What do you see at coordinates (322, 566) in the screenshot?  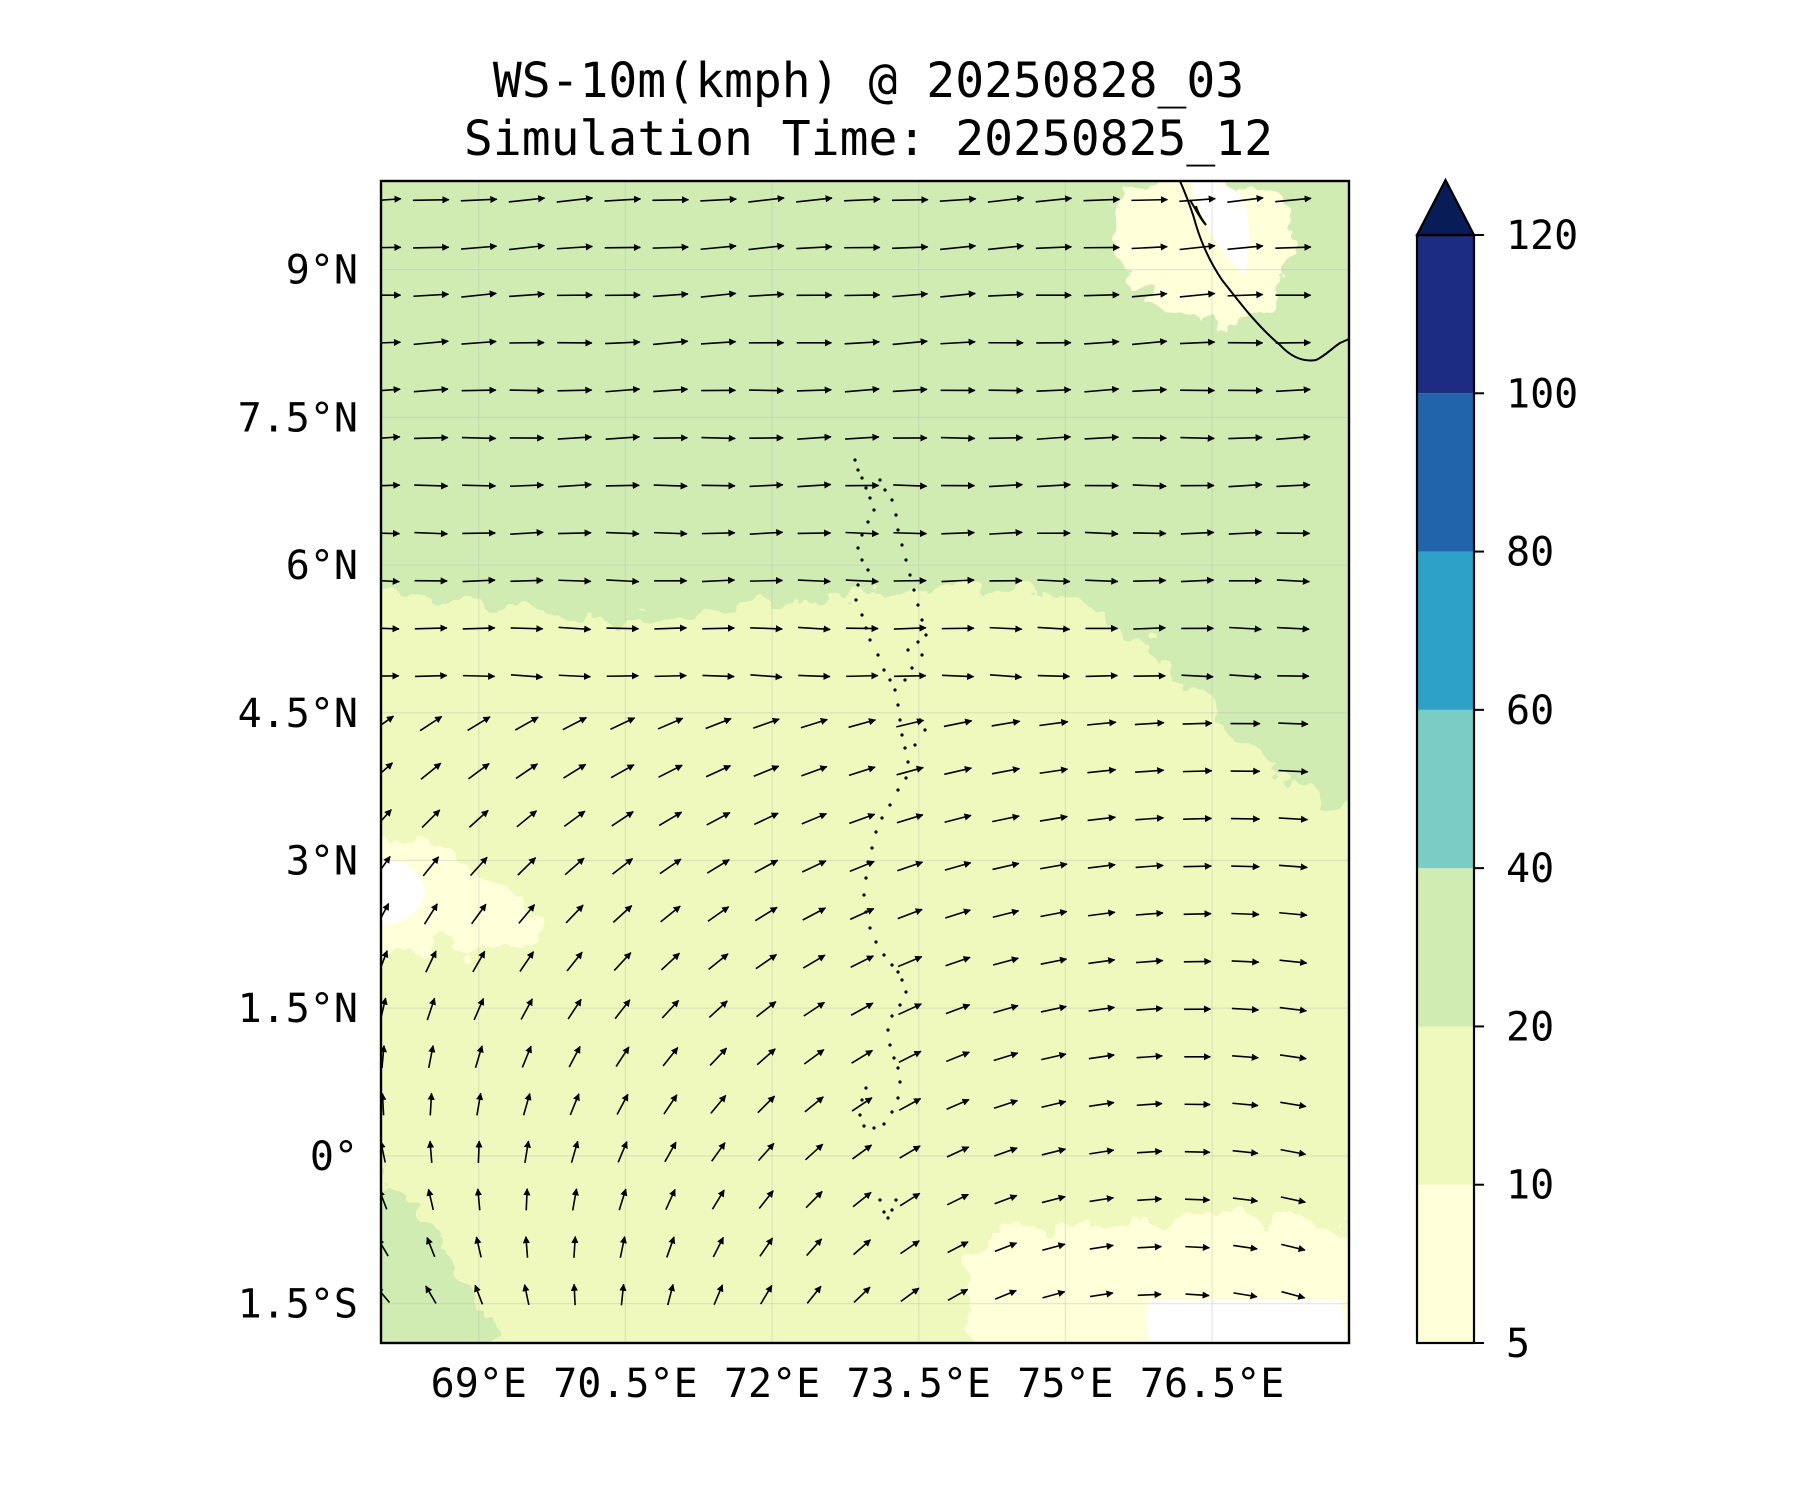 I see `lat-tick-label: 6°N` at bounding box center [322, 566].